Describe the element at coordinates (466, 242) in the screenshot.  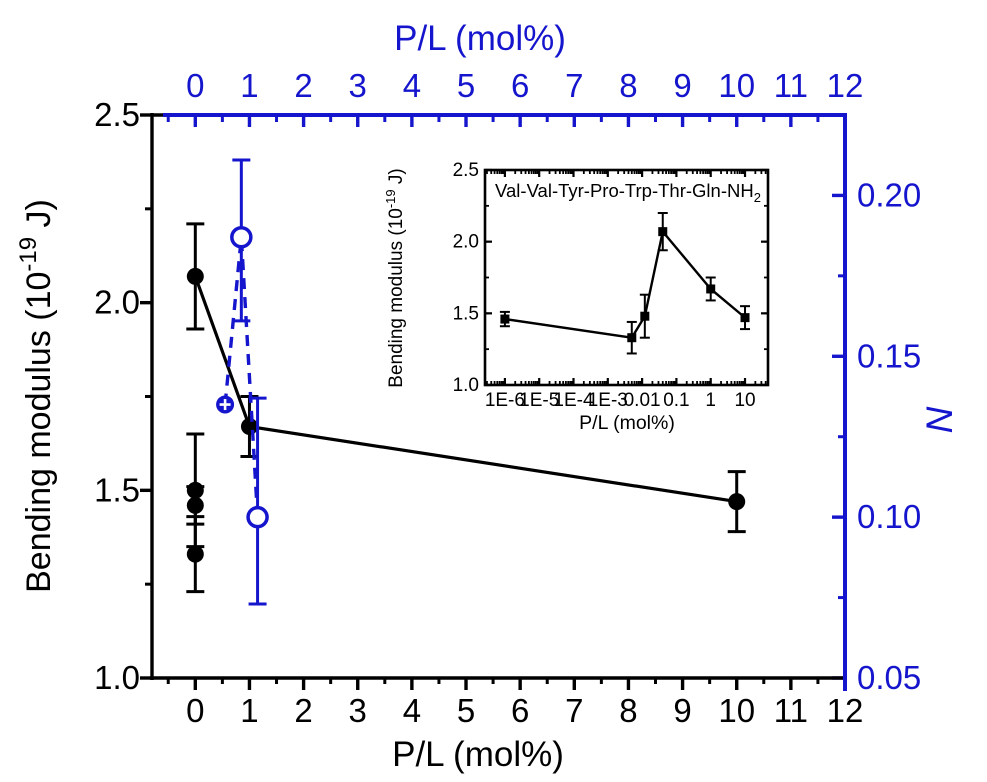
I see `inset-y-tick-label: 2.0` at that location.